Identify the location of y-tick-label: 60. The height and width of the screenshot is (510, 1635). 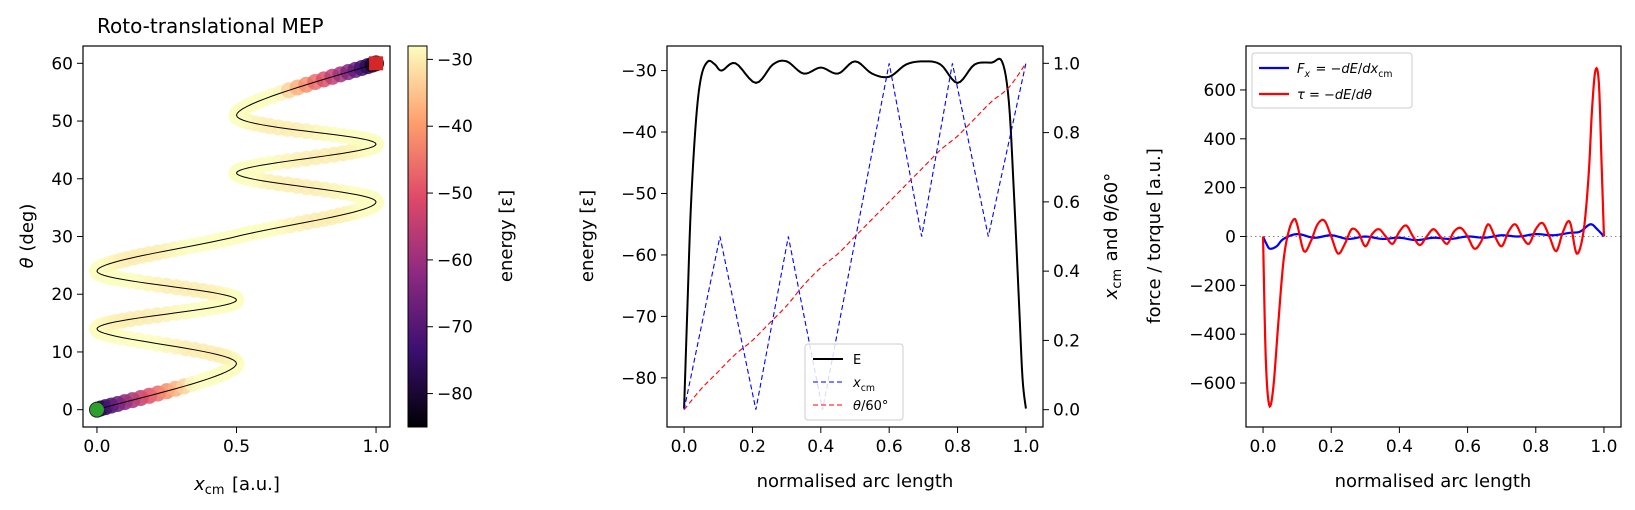
(62, 64).